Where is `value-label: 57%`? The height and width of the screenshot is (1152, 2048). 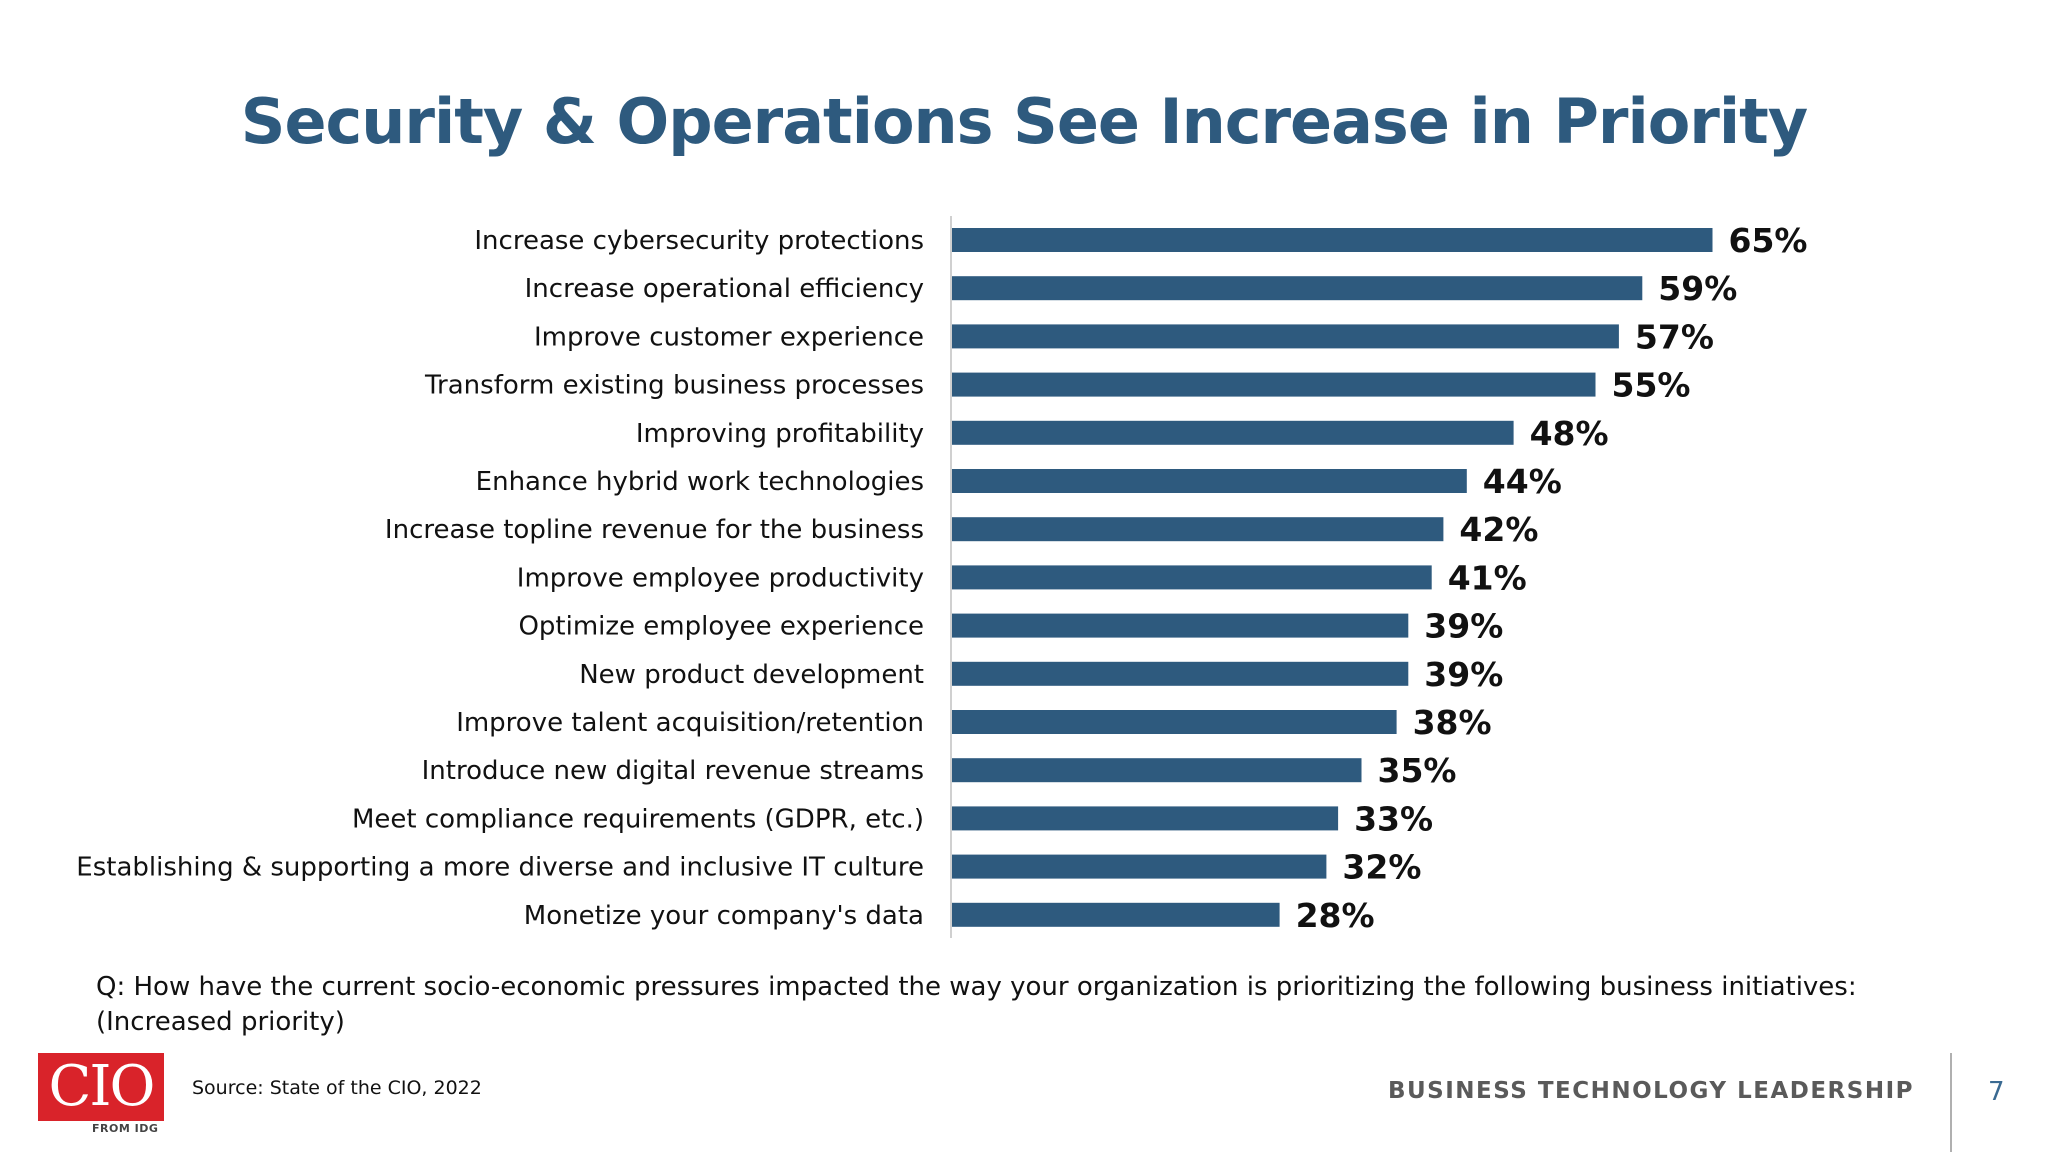
value-label: 57% is located at coordinates (1674, 336).